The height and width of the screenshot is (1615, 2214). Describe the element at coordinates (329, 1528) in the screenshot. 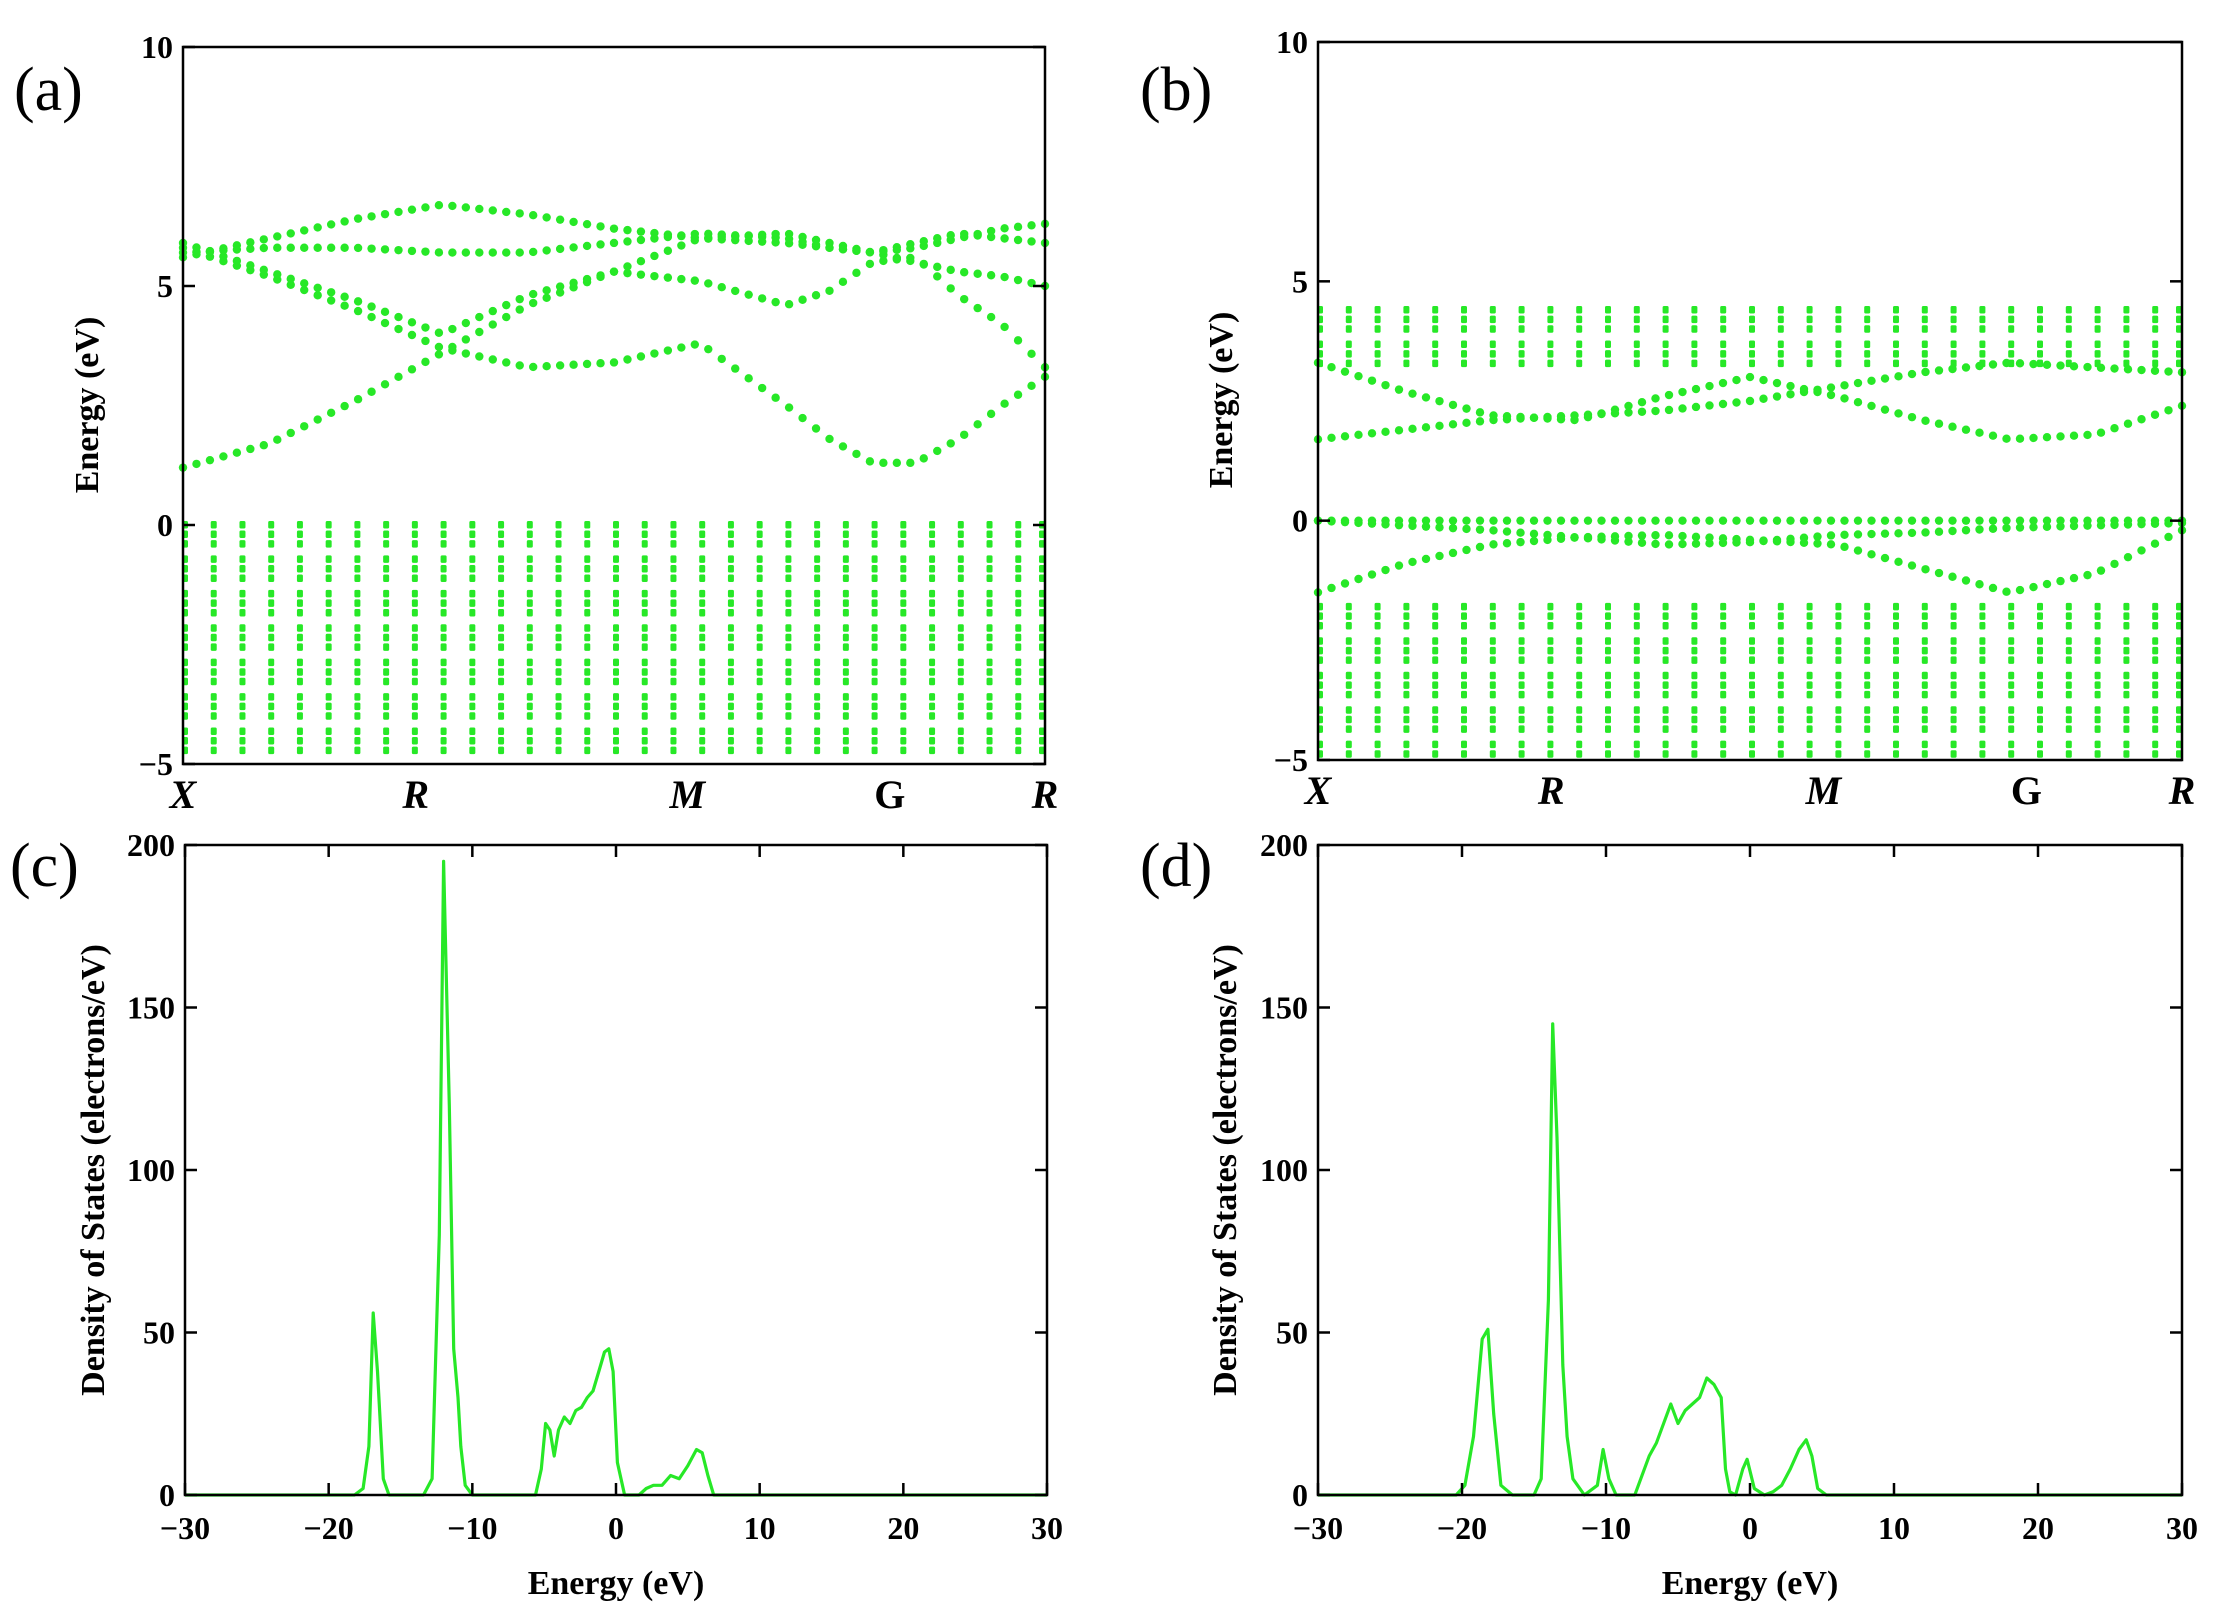

I see `panel-c-xtick-label: −20` at that location.